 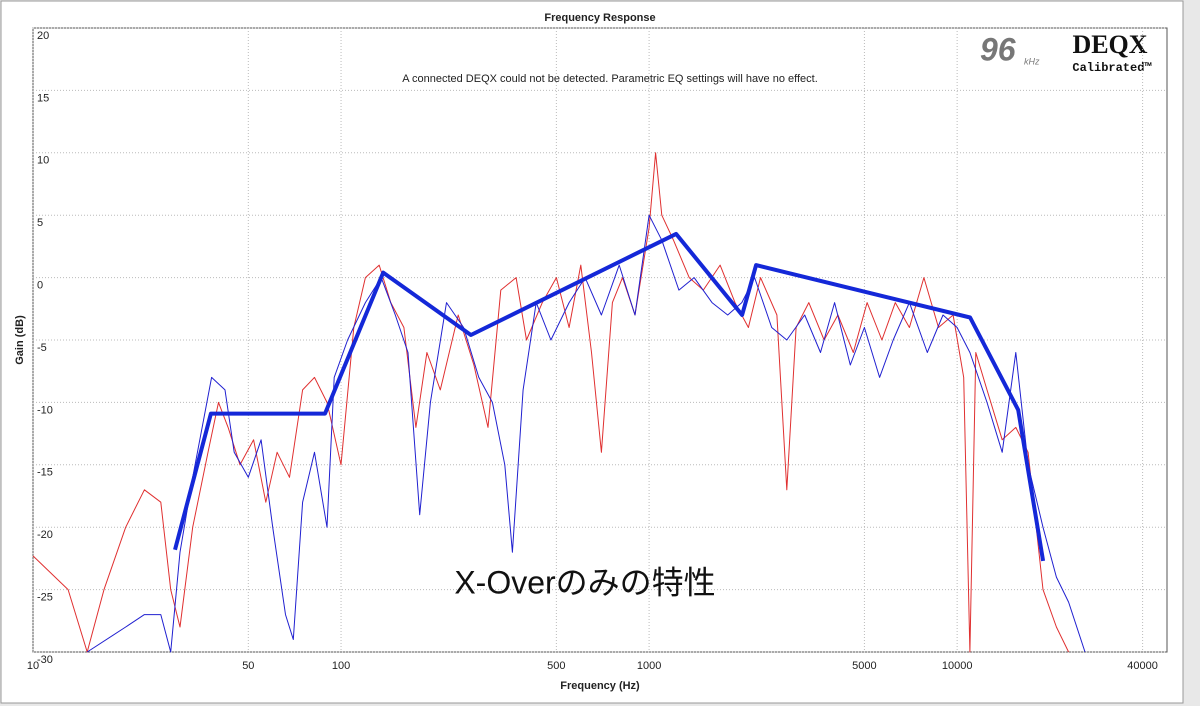 I want to click on y-axis-label: Gain (dB), so click(x=20, y=340).